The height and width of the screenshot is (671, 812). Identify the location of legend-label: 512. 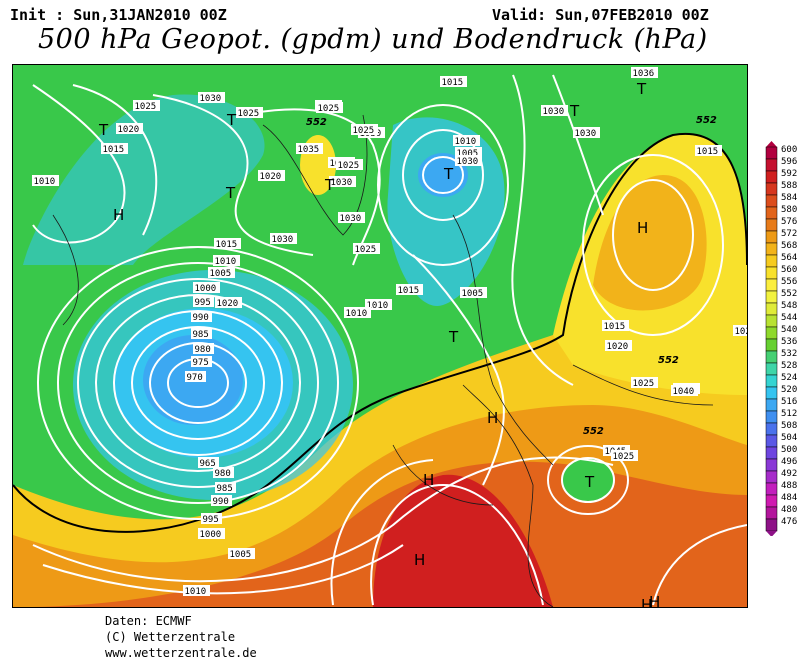
(789, 414).